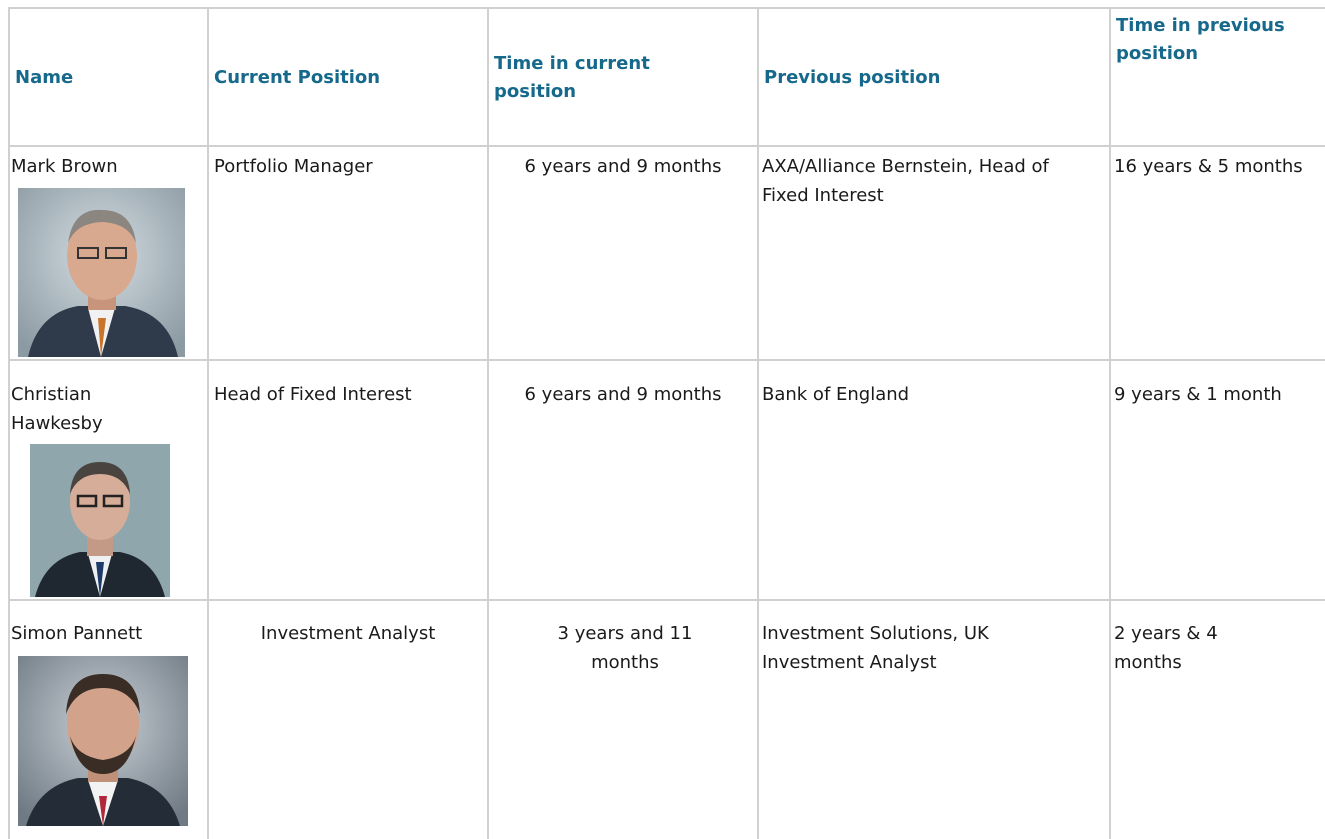 This screenshot has height=839, width=1325. Describe the element at coordinates (348, 633) in the screenshot. I see `cell: Investment Analyst` at that location.